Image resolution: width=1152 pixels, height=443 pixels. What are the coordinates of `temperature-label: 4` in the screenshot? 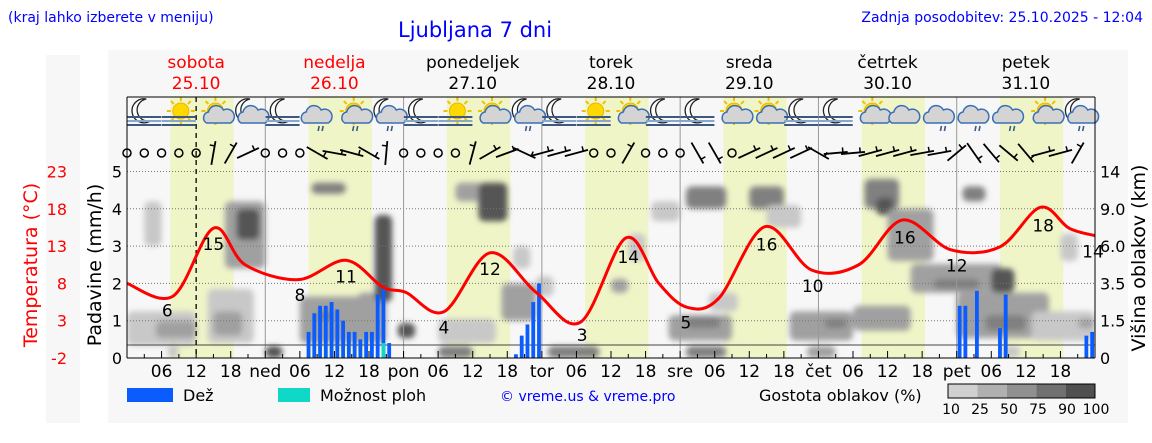 It's located at (443, 329).